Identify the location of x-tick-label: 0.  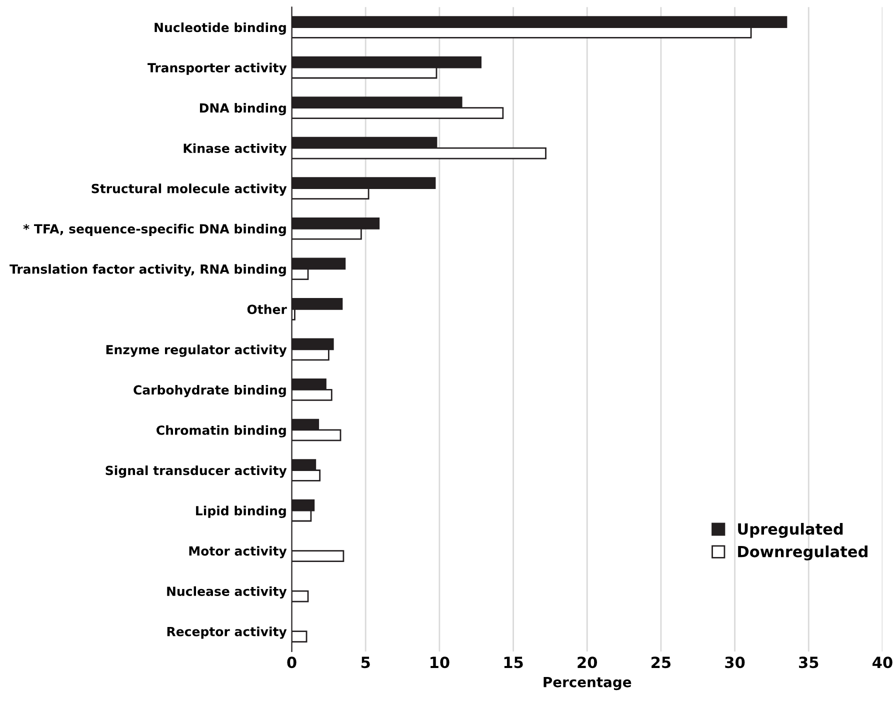
(291, 662).